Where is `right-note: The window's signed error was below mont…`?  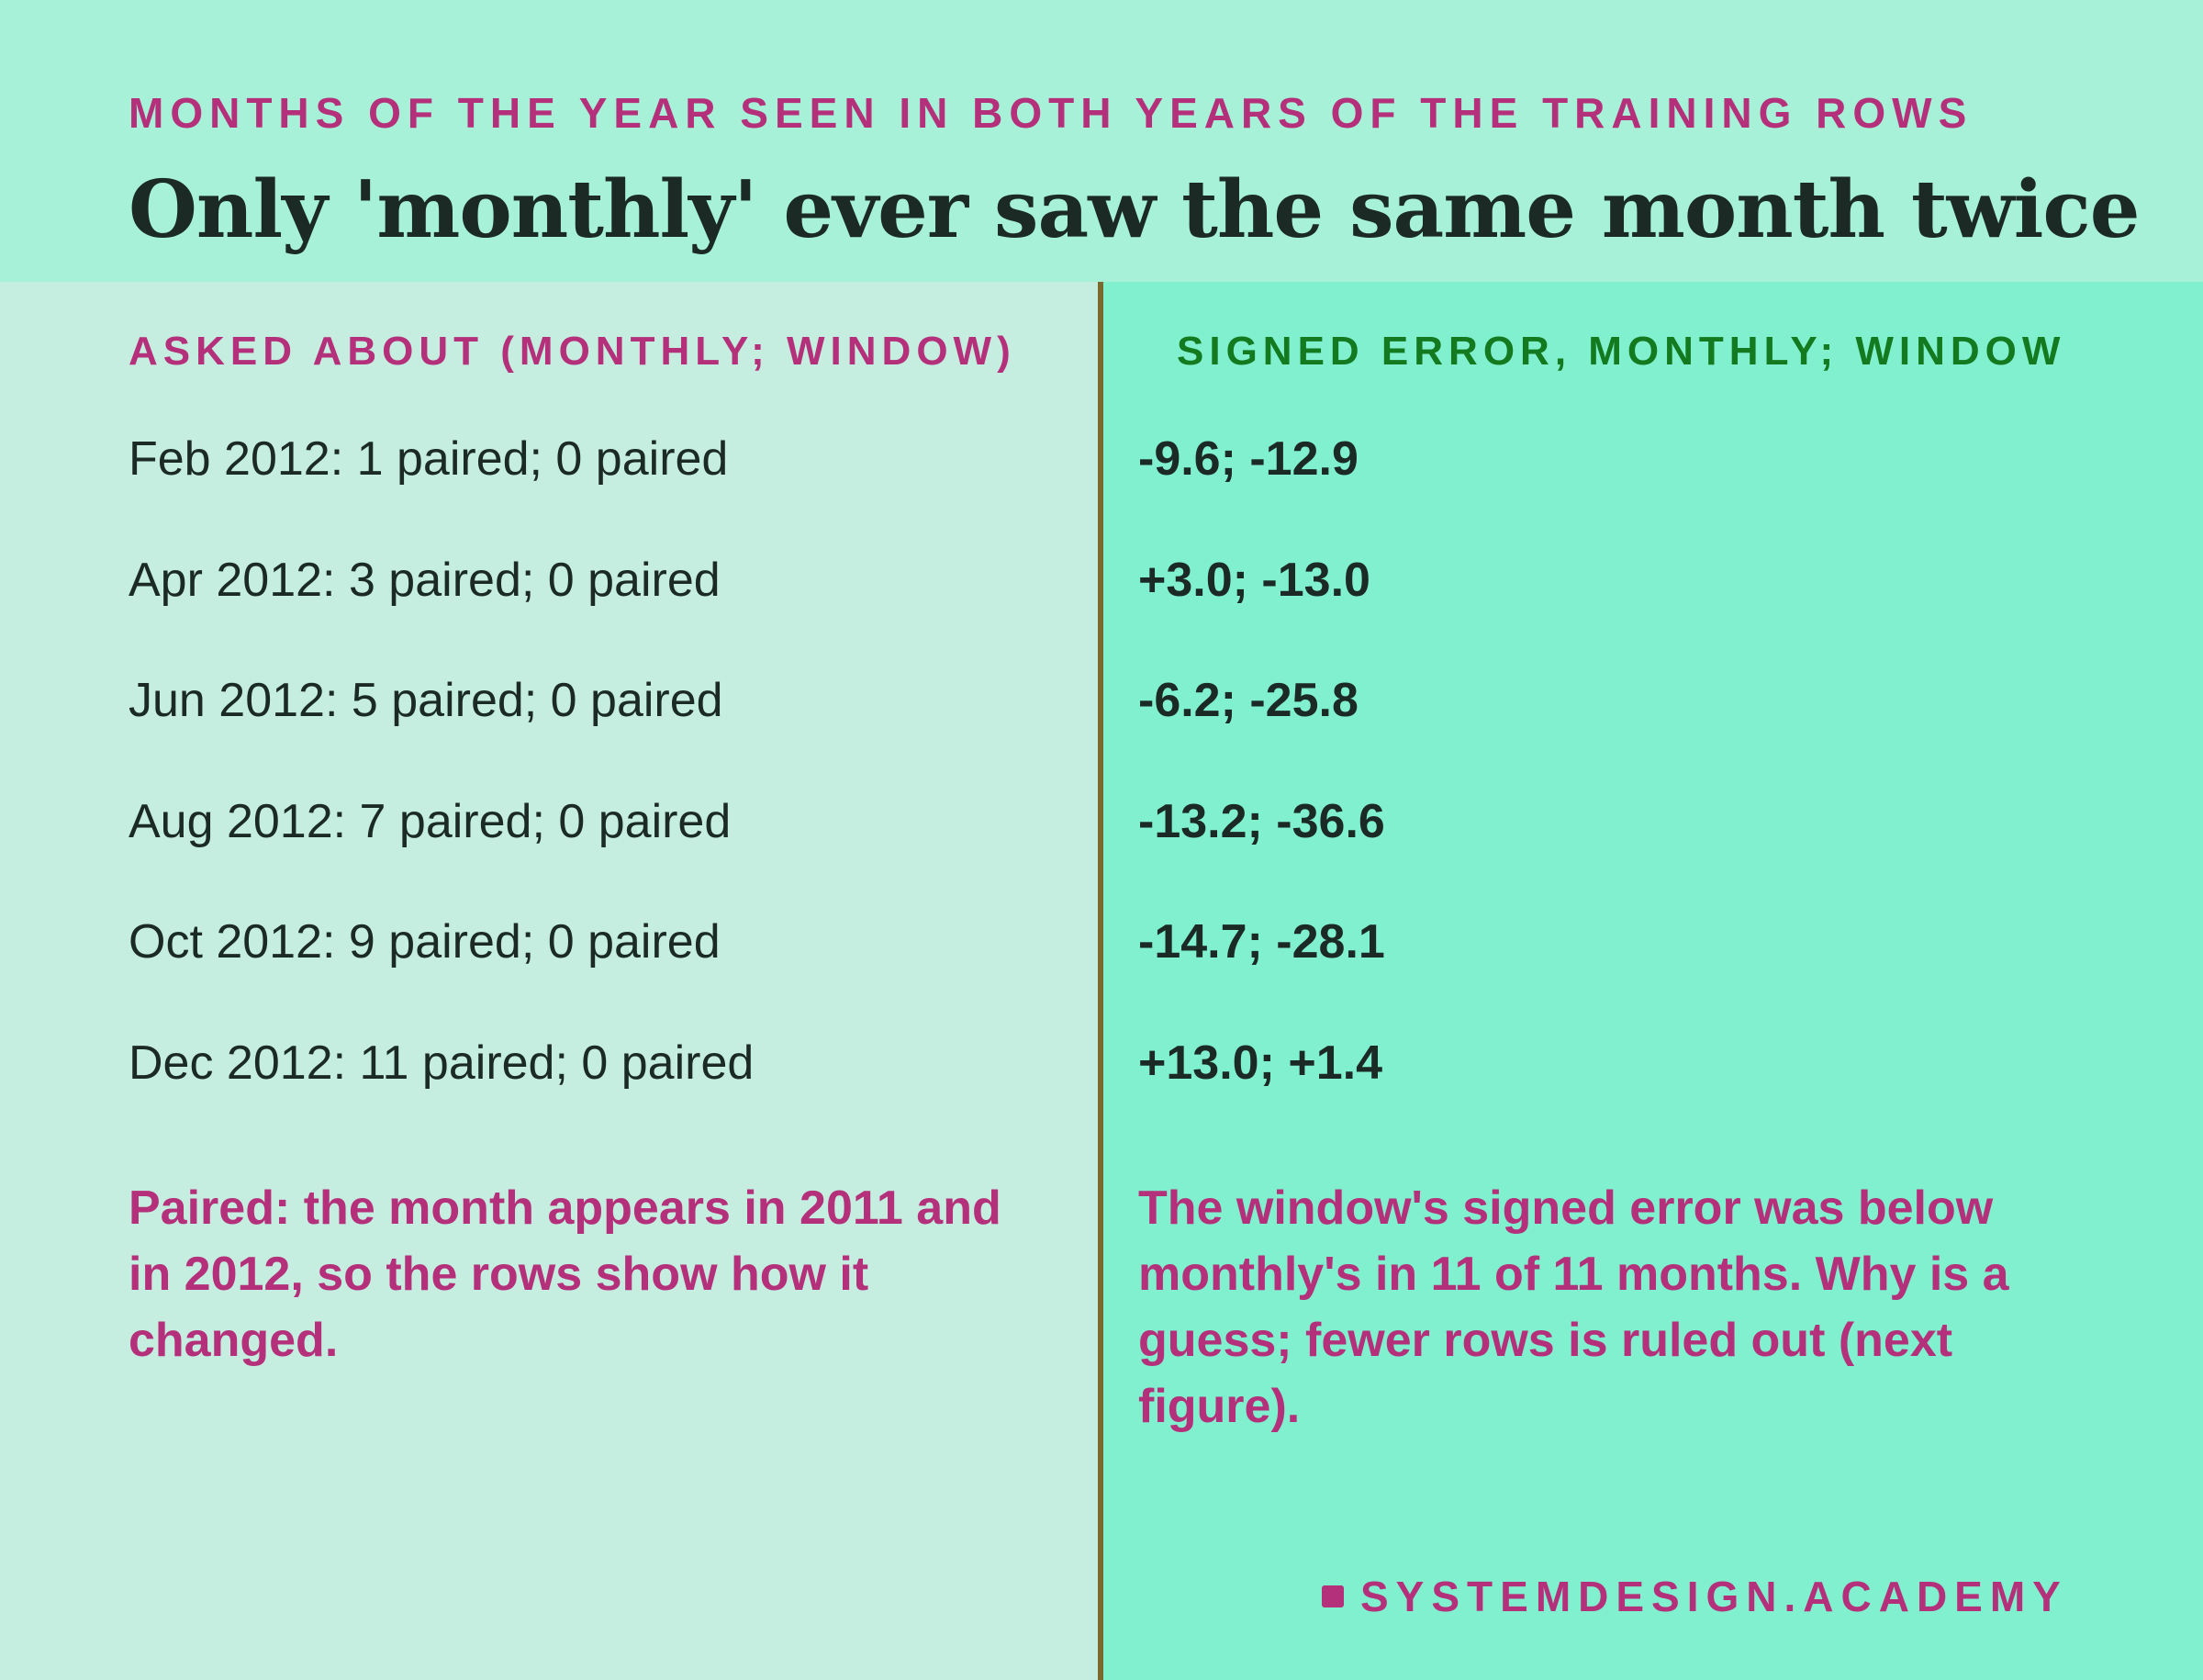
right-note: The window's signed error was below mont… is located at coordinates (1574, 1307).